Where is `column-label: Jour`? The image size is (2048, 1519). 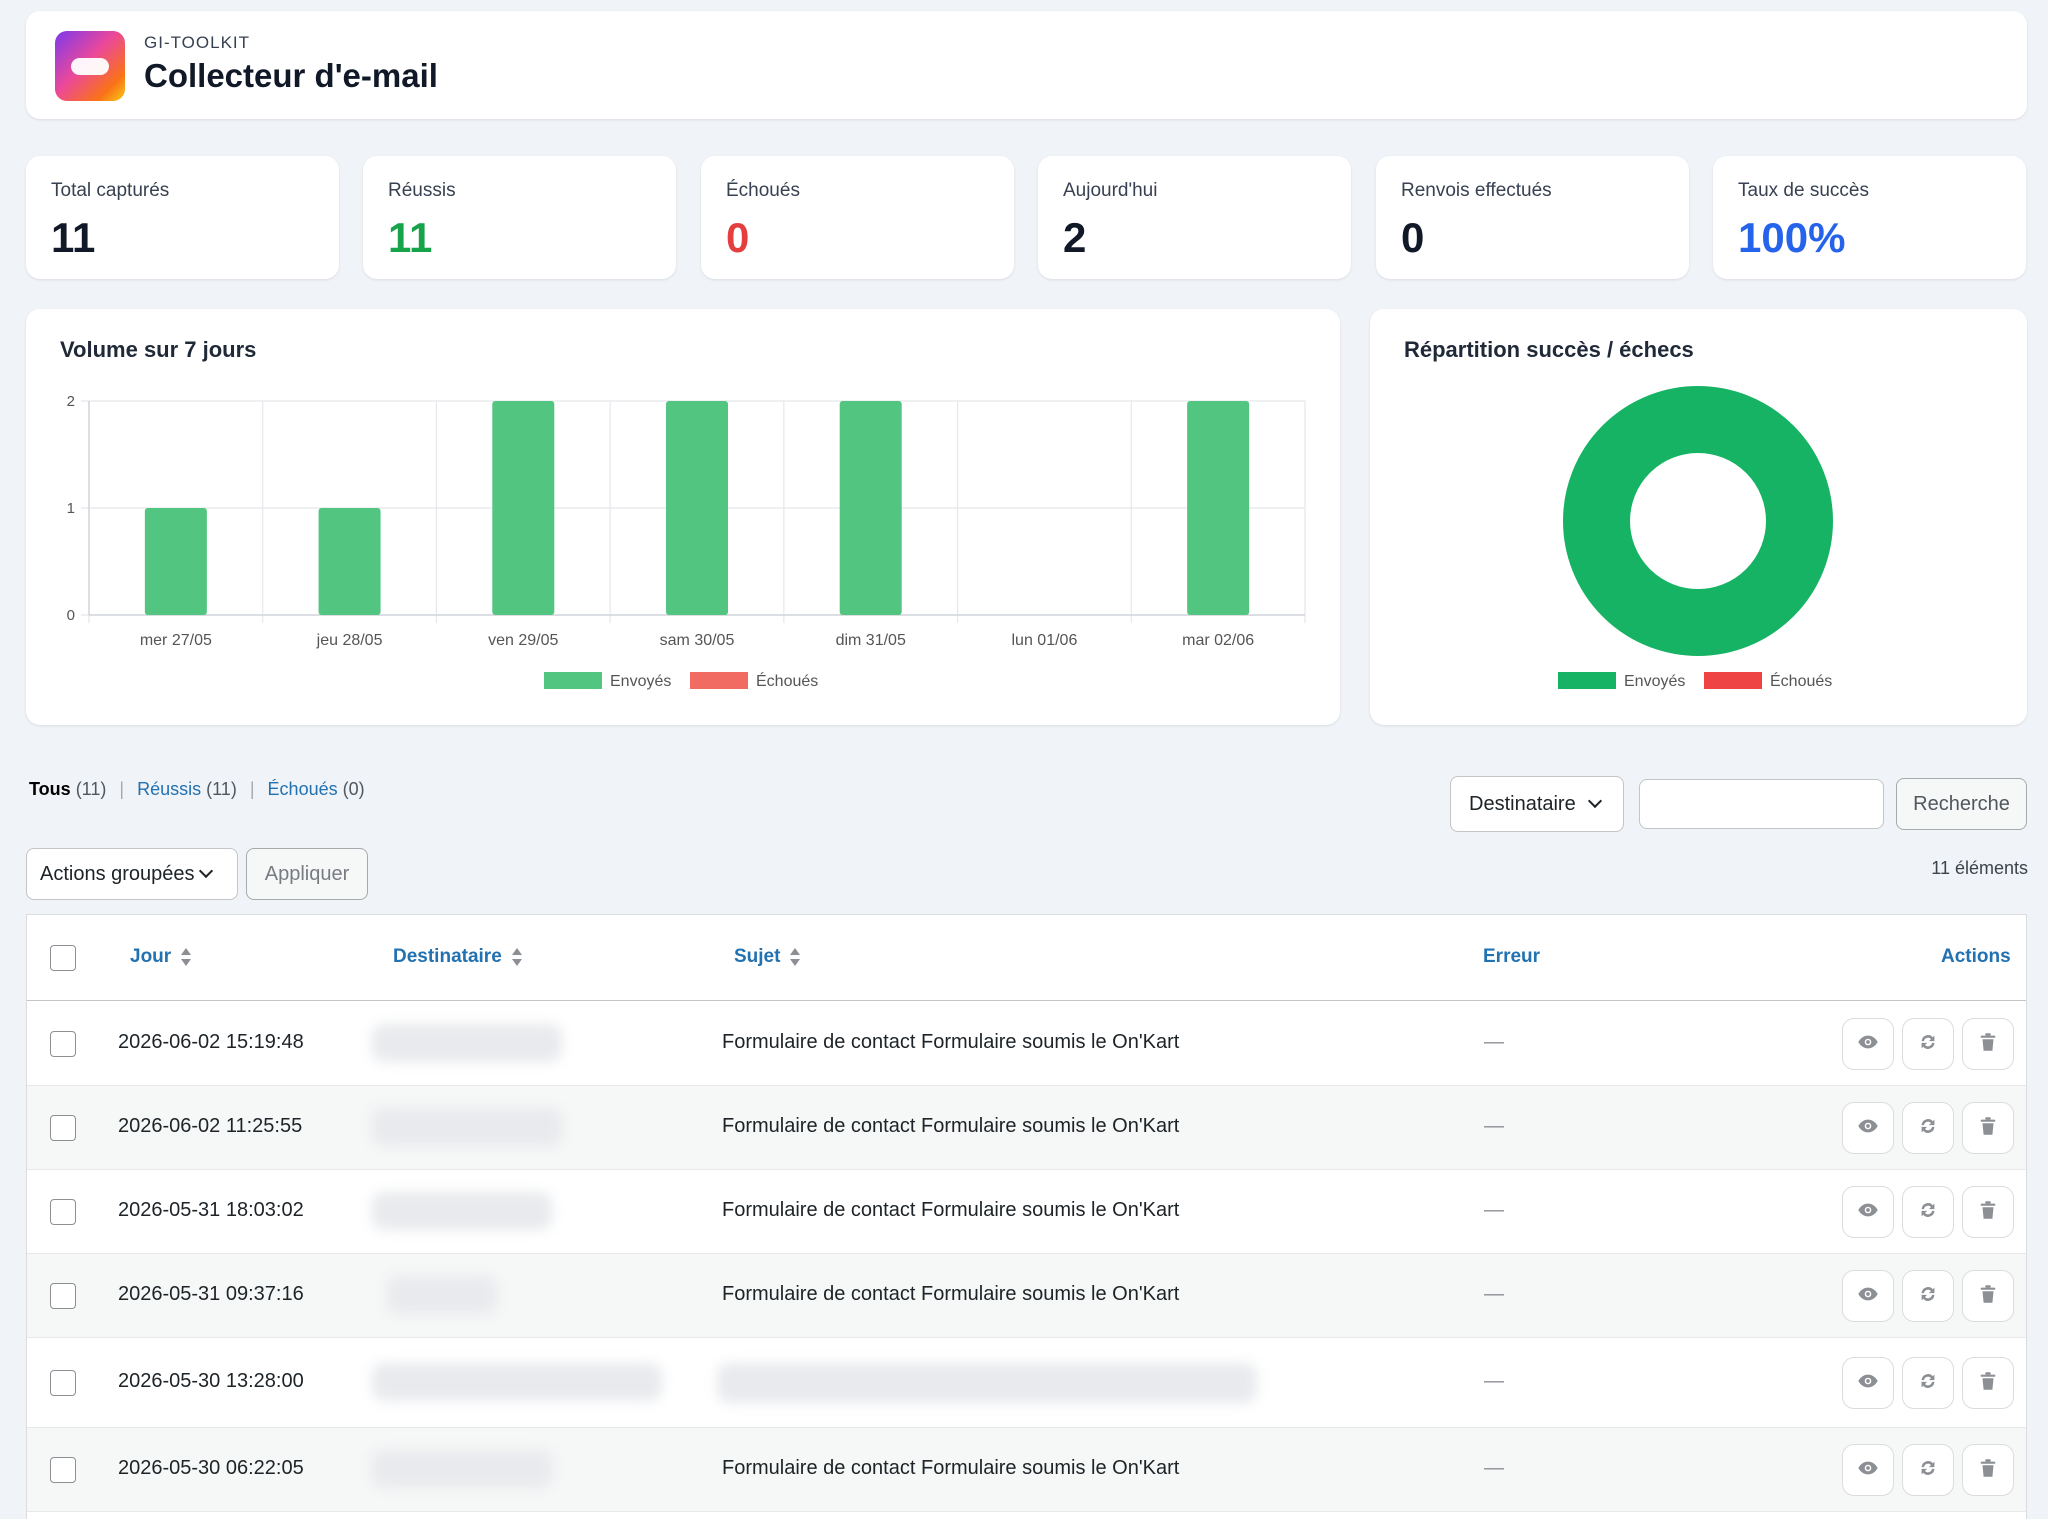
column-label: Jour is located at coordinates (151, 956).